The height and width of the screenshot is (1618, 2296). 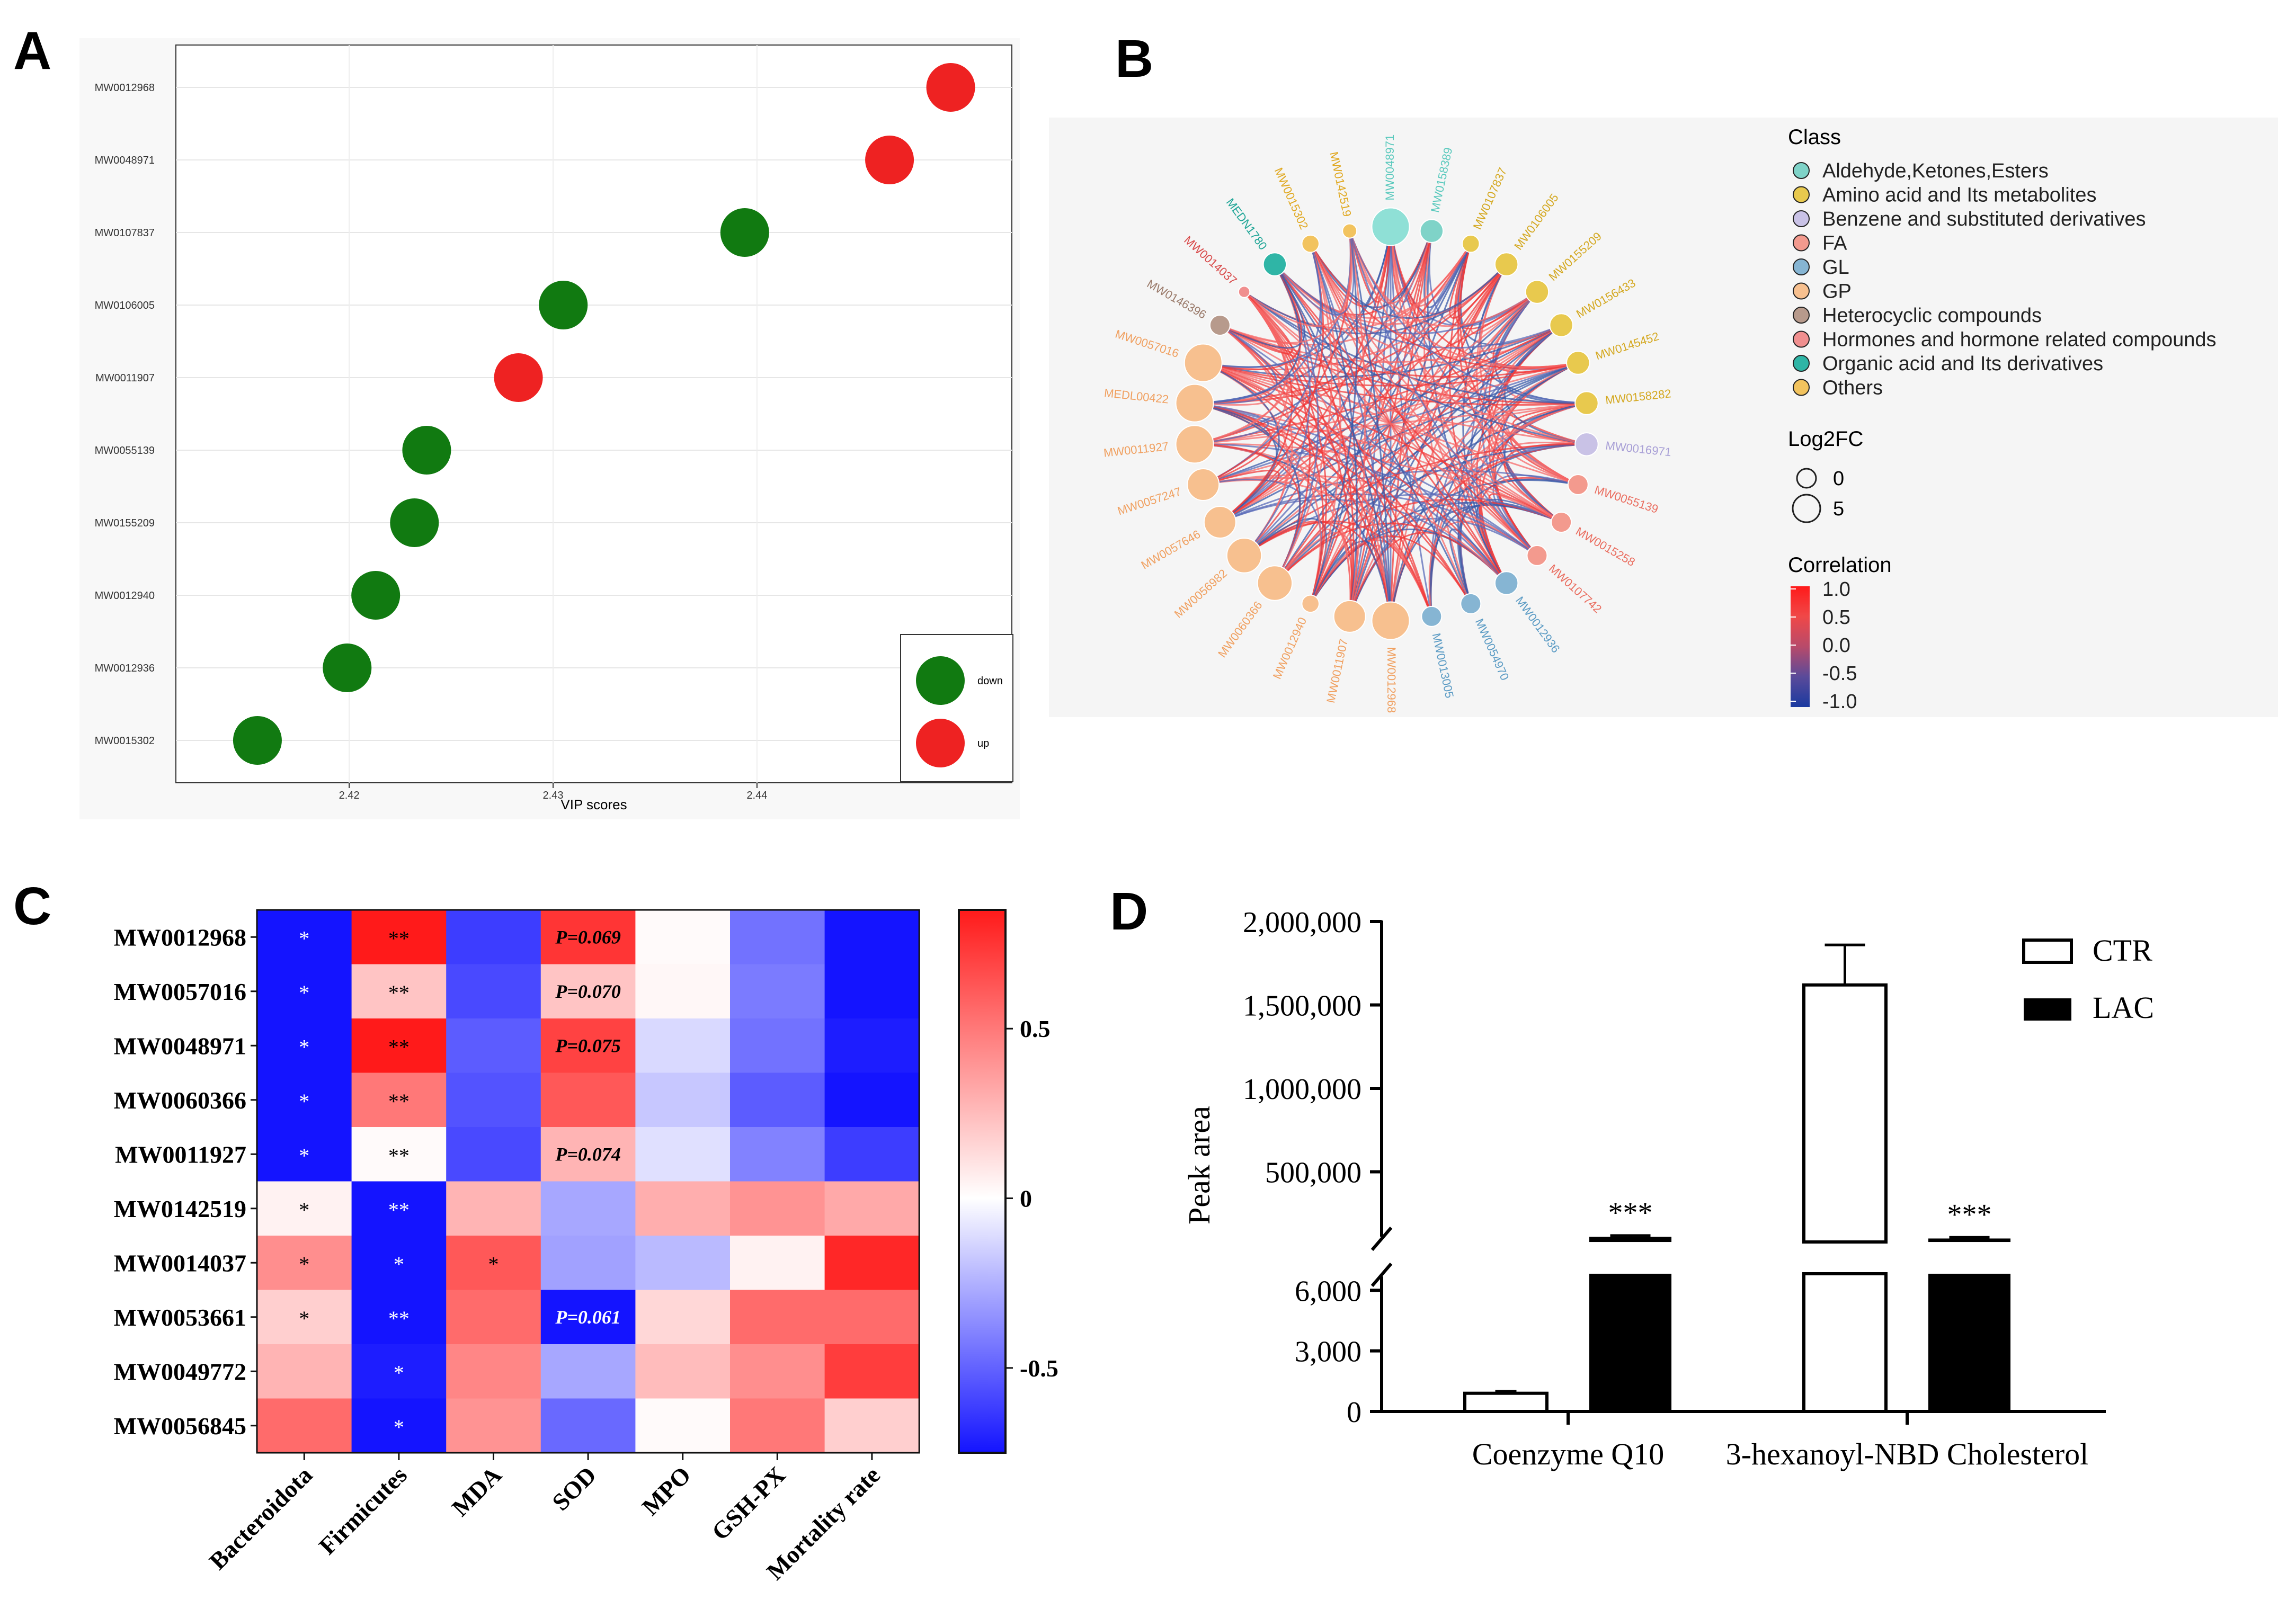 I want to click on panel-b-node-MW0146396, so click(x=1220, y=325).